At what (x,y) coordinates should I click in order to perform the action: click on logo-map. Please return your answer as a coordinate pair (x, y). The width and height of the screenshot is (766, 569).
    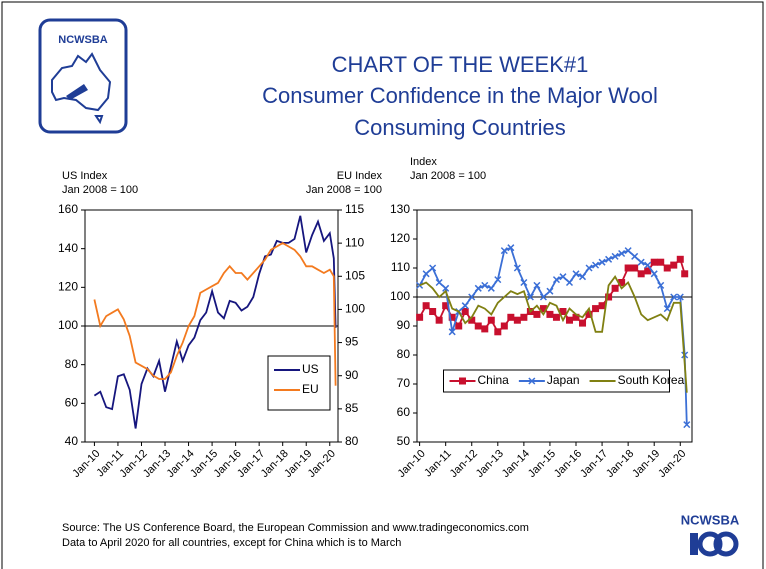
    Looking at the image, I should click on (81, 88).